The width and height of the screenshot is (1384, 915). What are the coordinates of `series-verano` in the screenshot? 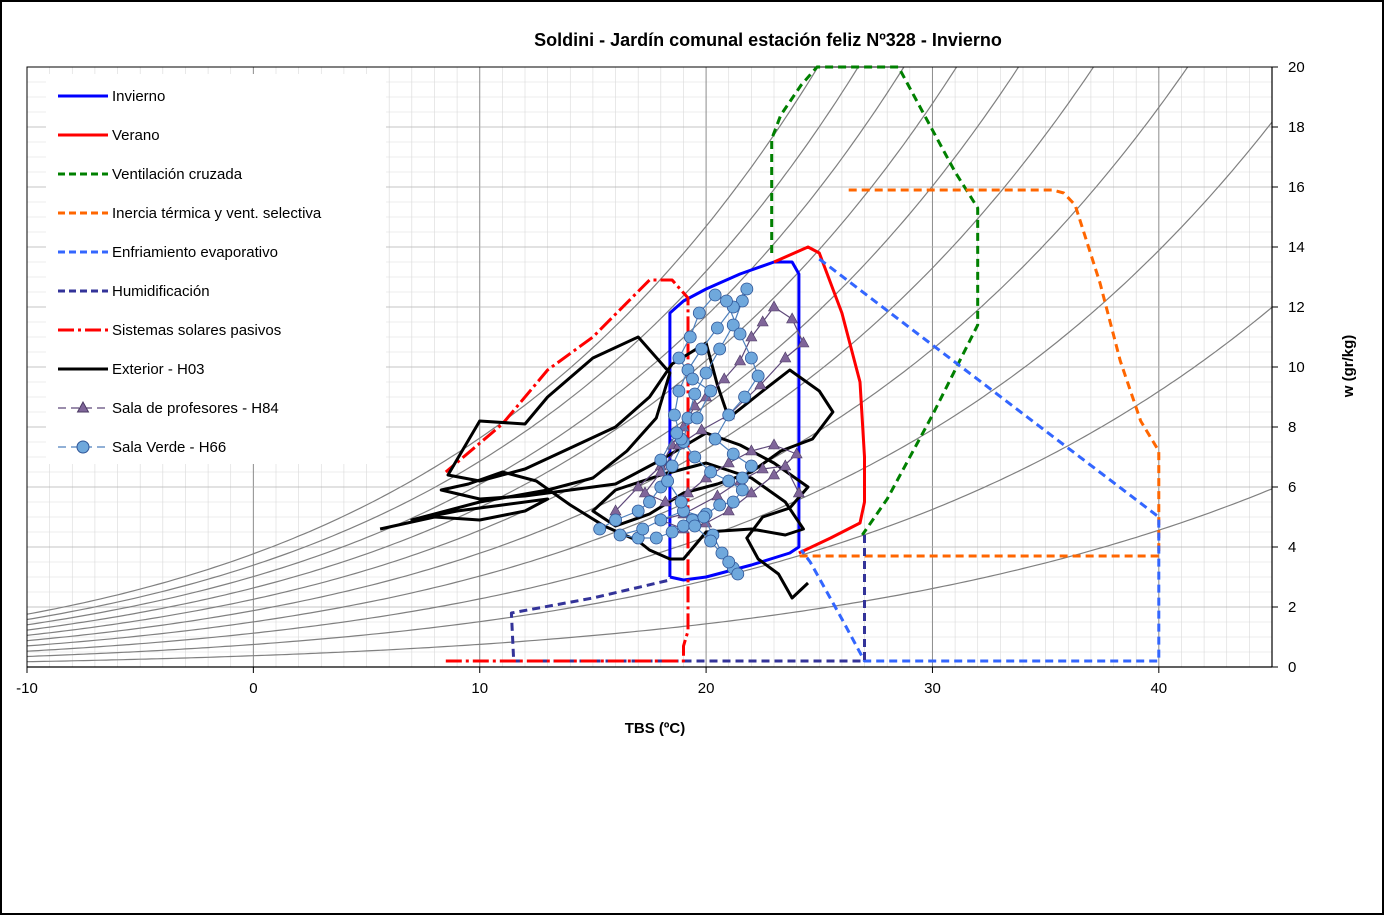 It's located at (819, 400).